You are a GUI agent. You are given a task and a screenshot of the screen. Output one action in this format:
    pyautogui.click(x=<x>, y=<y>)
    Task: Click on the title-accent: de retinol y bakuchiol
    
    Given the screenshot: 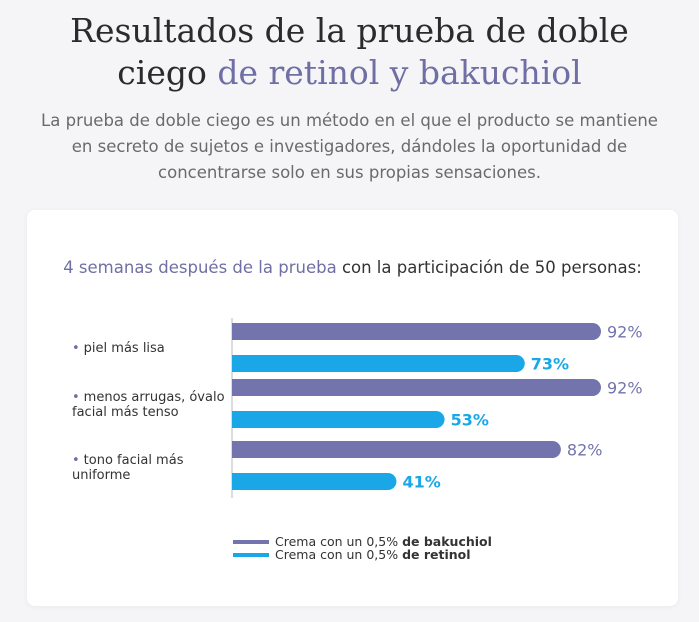 What is the action you would take?
    pyautogui.click(x=399, y=72)
    